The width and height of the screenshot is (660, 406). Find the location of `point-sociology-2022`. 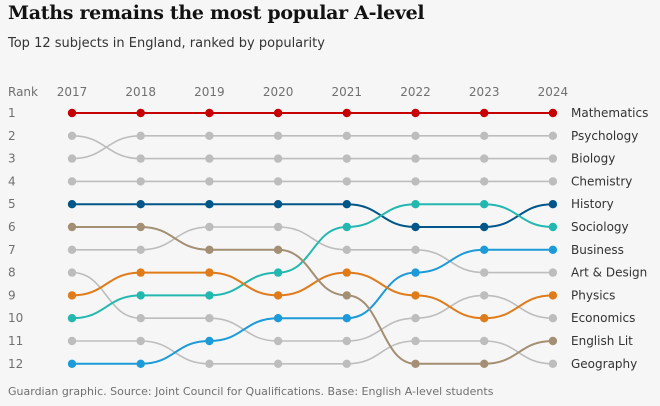

point-sociology-2022 is located at coordinates (415, 204).